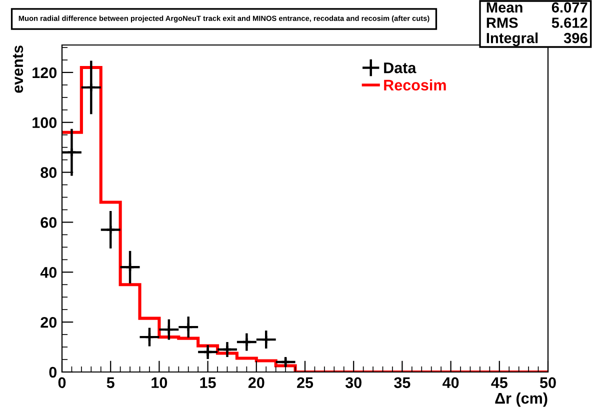 The height and width of the screenshot is (411, 592). Describe the element at coordinates (18, 69) in the screenshot. I see `y-axis-title: events` at that location.